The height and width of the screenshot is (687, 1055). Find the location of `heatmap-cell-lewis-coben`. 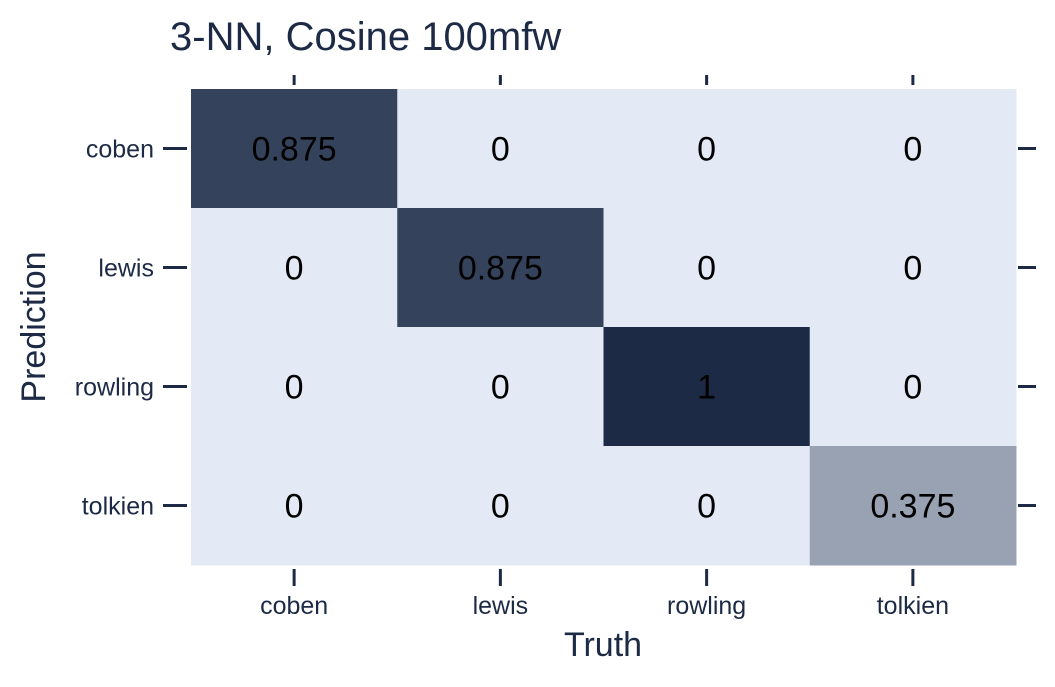

heatmap-cell-lewis-coben is located at coordinates (294, 268).